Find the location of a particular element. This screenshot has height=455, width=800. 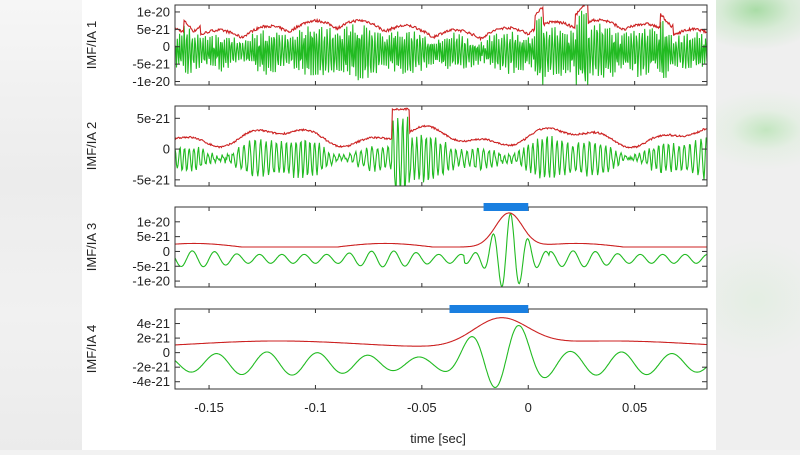

x-tick-label: 0.05 is located at coordinates (634, 407).